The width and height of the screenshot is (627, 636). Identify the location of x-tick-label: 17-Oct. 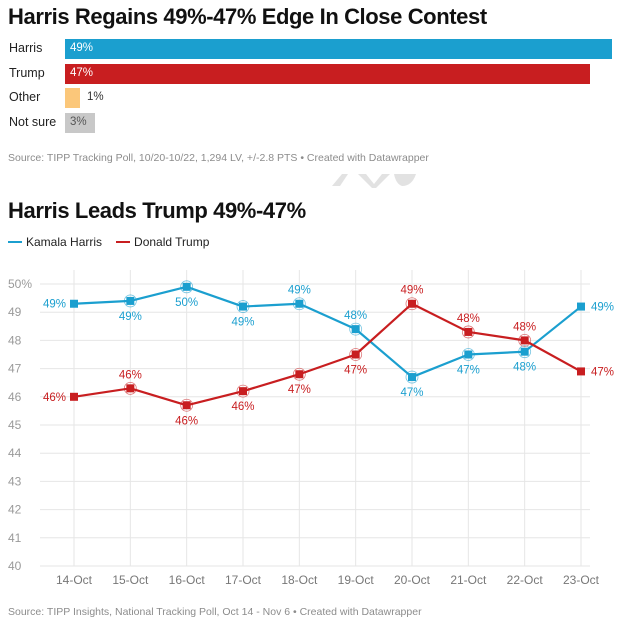
(243, 580).